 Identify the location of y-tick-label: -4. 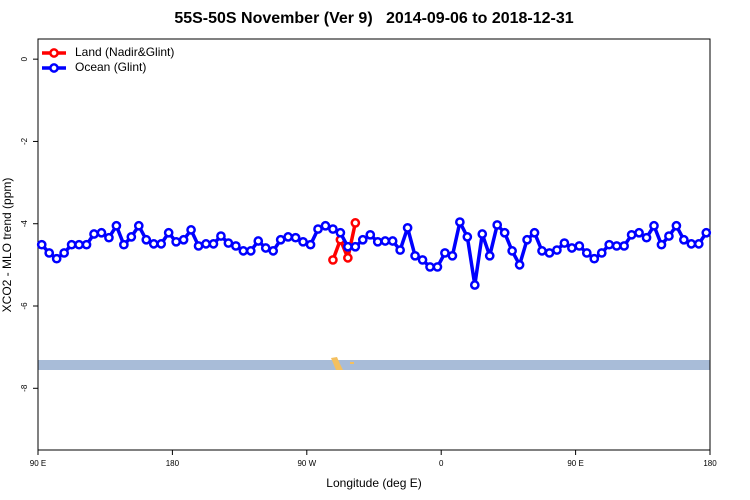
(24, 224).